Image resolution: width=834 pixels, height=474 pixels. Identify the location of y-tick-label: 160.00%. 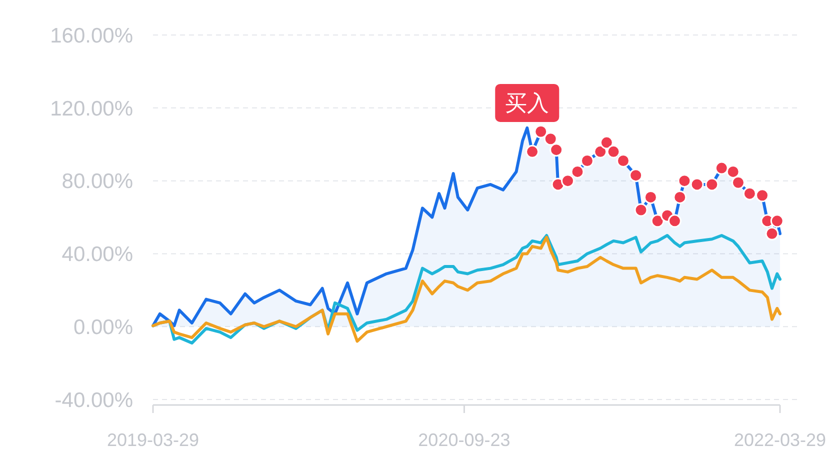
(91, 36).